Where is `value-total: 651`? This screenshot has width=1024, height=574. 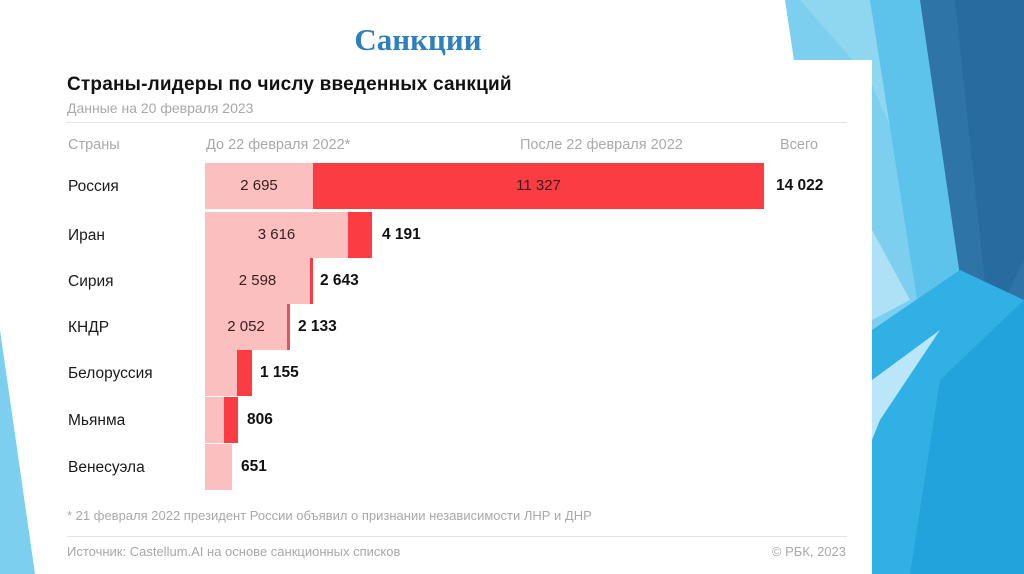
value-total: 651 is located at coordinates (254, 466).